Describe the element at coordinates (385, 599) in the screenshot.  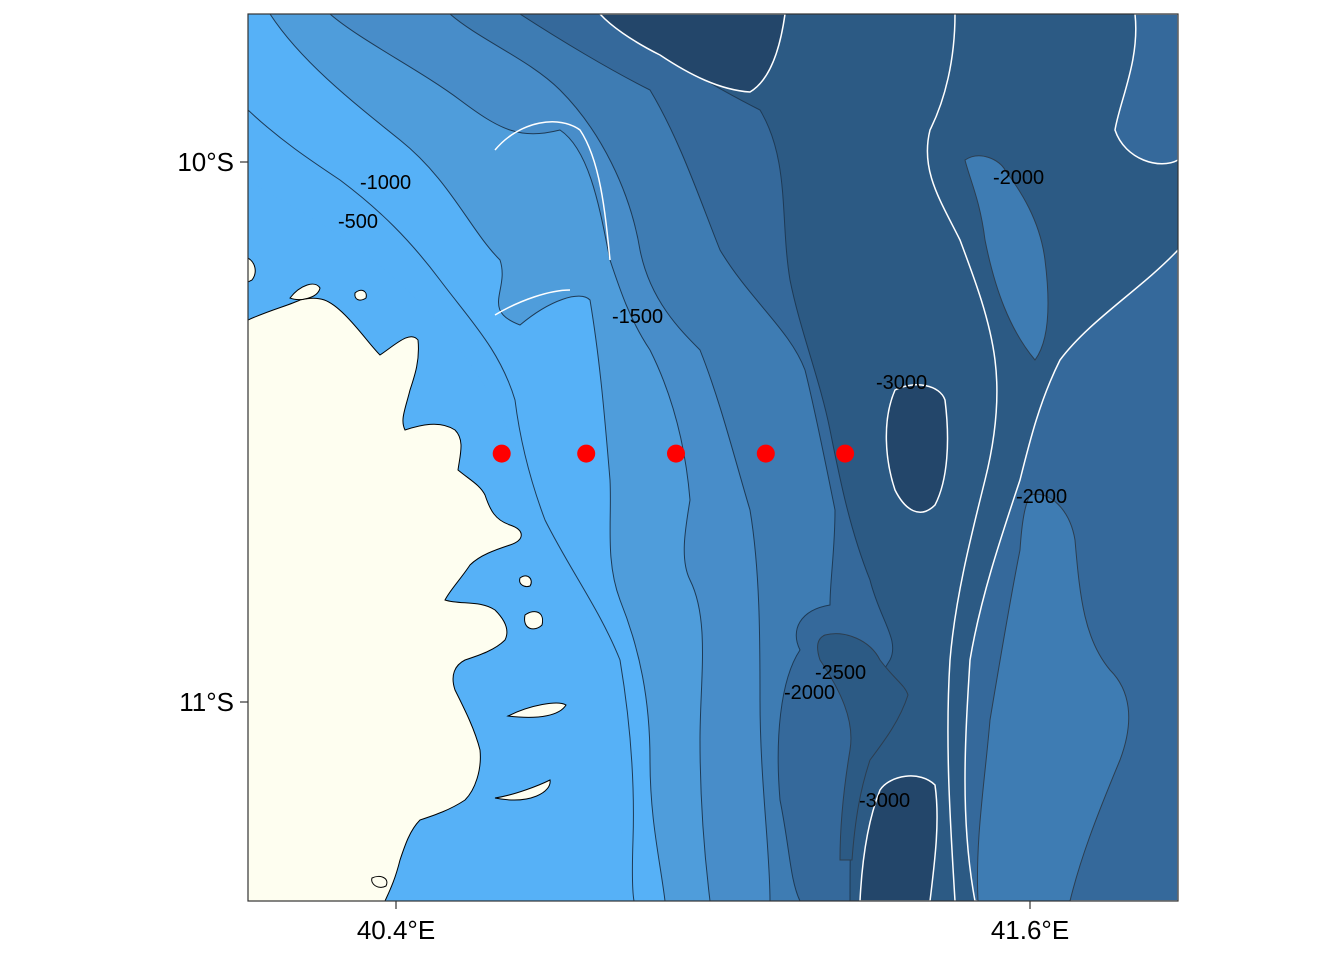
I see `land-mass` at that location.